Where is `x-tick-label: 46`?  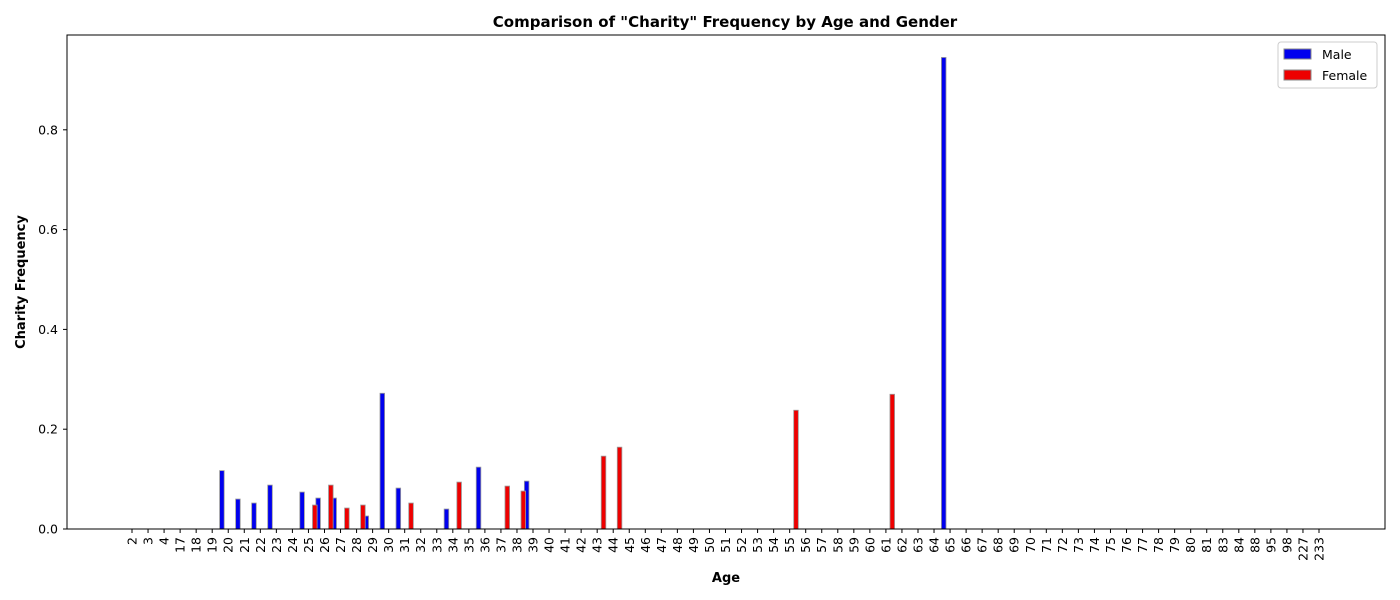 x-tick-label: 46 is located at coordinates (645, 545).